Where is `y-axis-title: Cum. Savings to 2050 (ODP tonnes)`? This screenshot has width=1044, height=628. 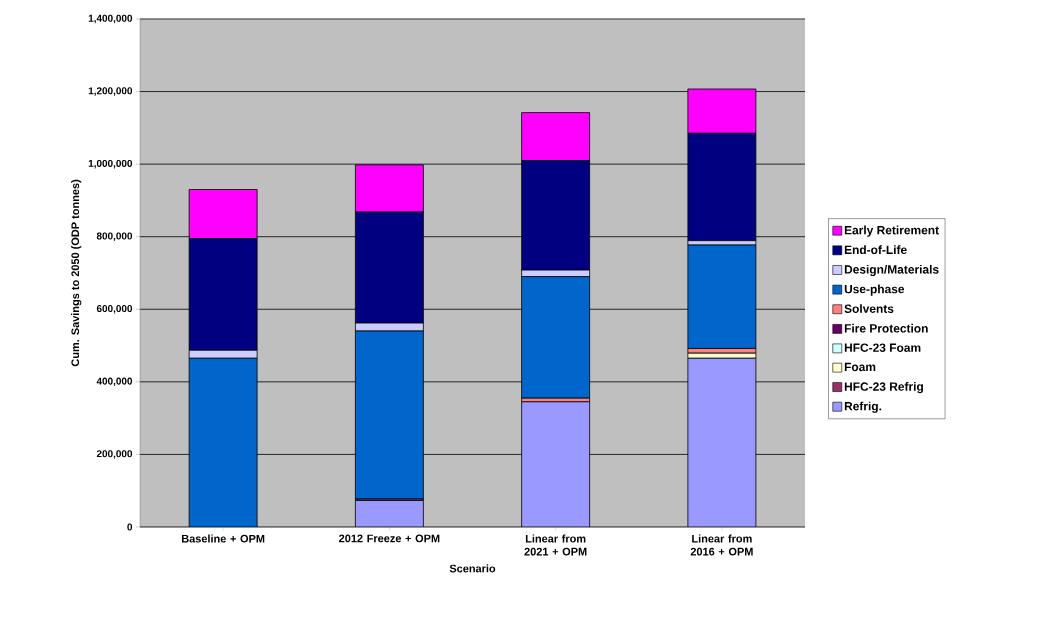 y-axis-title: Cum. Savings to 2050 (ODP tonnes) is located at coordinates (76, 273).